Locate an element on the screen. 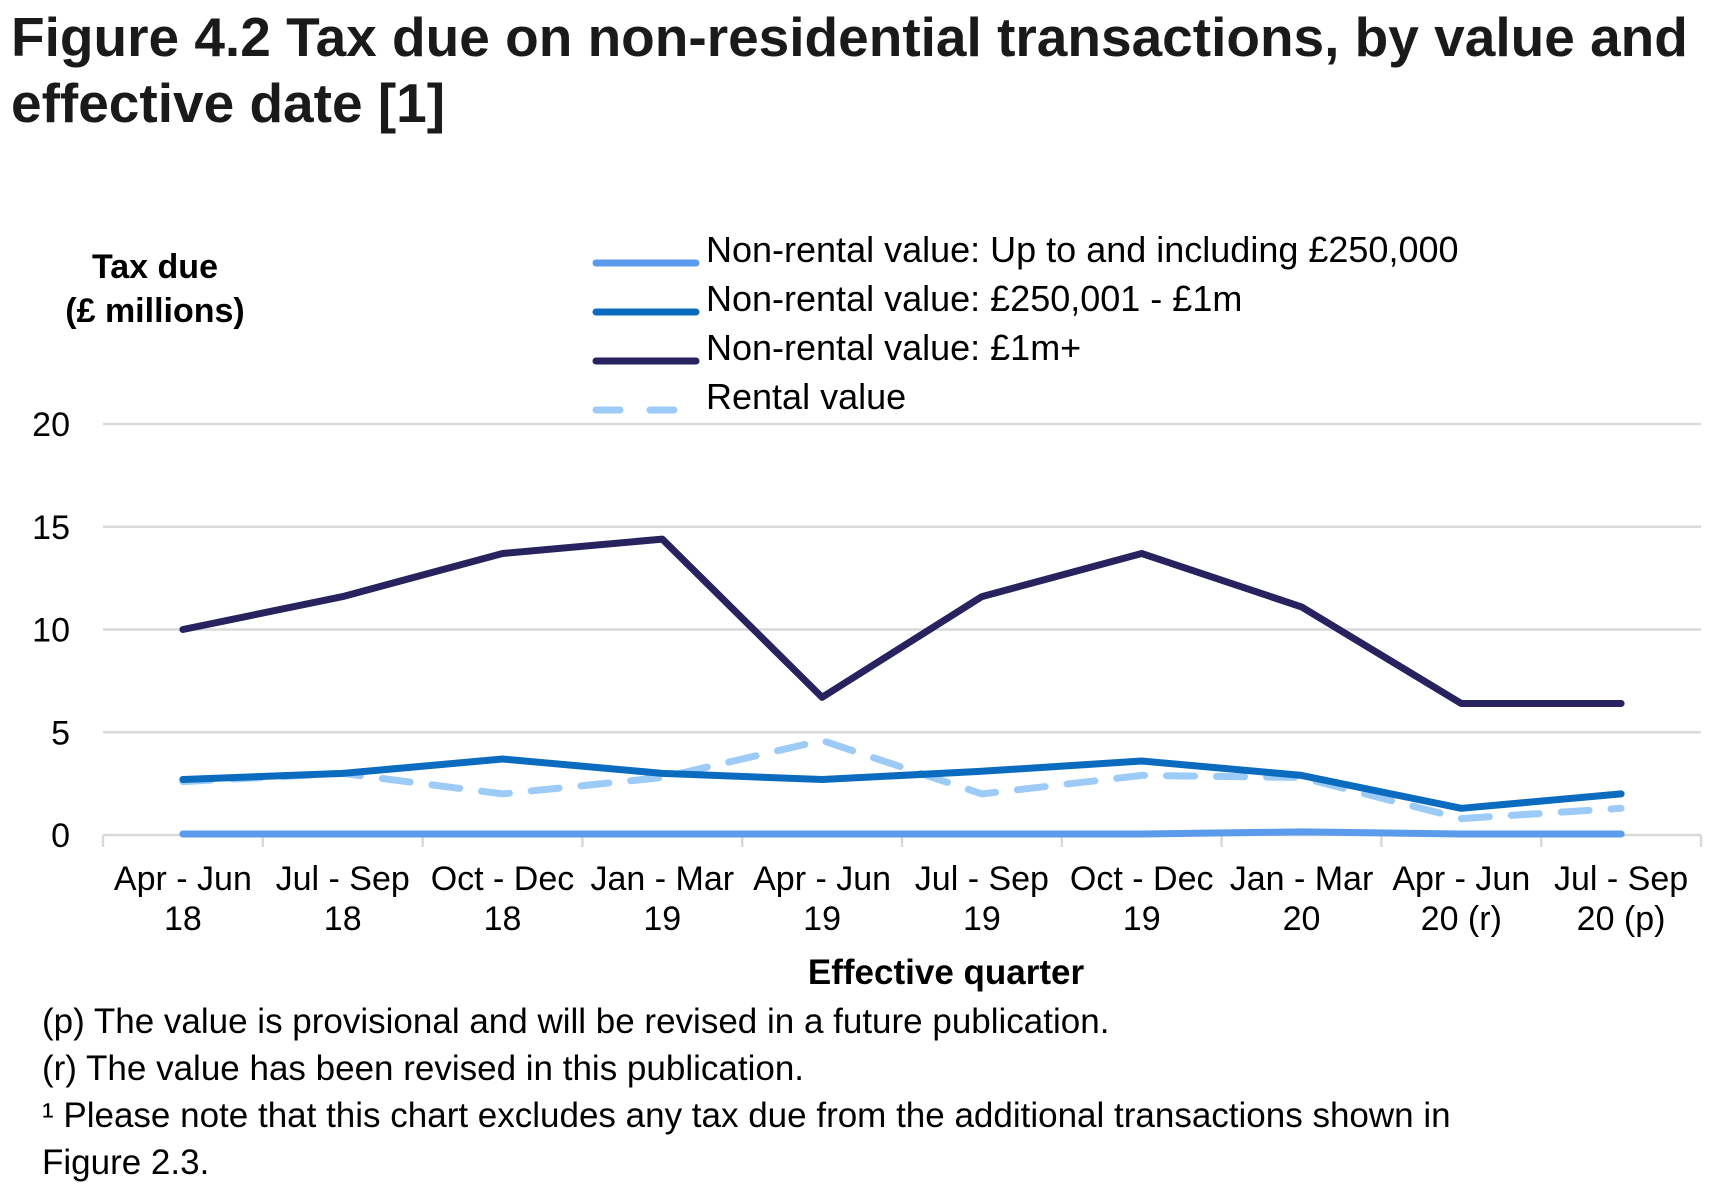  x-tick-label: 20 (p) is located at coordinates (1621, 919).